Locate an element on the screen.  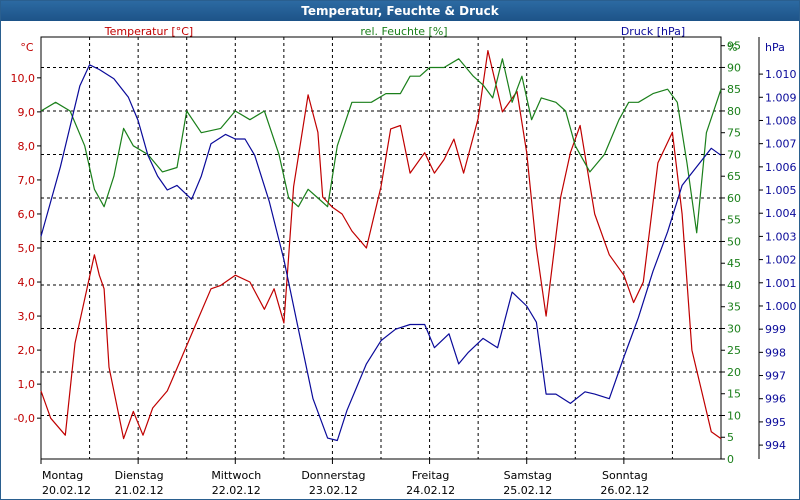
humidity-tick-label: 65 is located at coordinates (734, 176).